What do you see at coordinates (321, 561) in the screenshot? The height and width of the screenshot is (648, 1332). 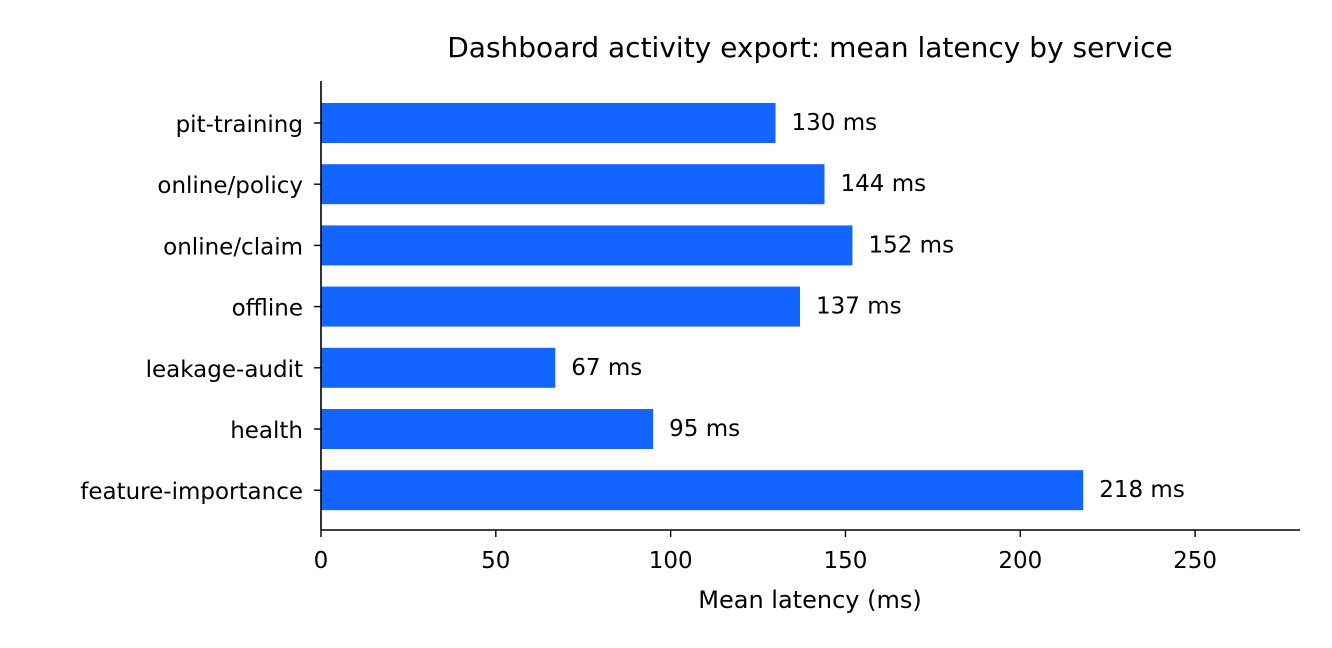 I see `x-tick-label-0: 0` at bounding box center [321, 561].